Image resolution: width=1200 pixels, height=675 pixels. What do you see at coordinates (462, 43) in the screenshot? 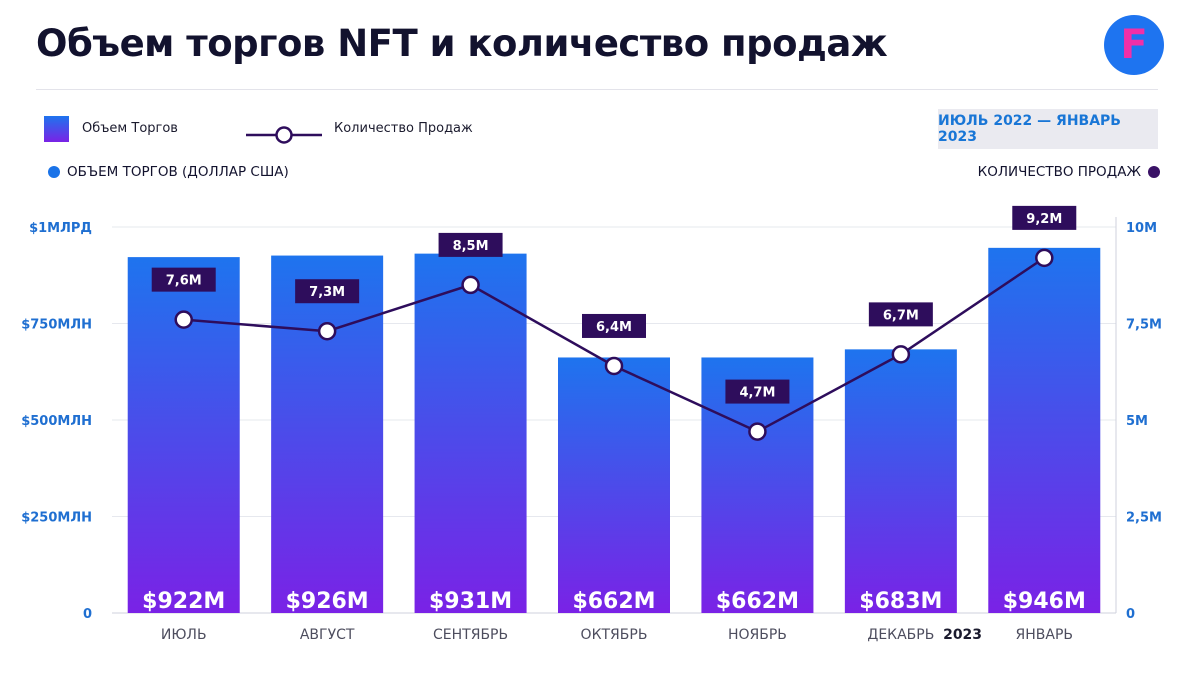
I see `chart-title: Объем торгов NFT и количество продаж` at bounding box center [462, 43].